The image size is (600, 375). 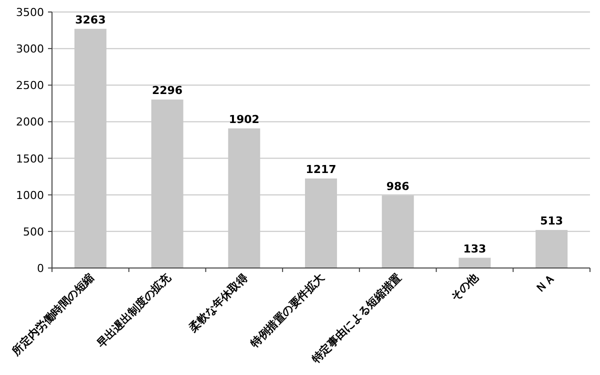 What do you see at coordinates (398, 186) in the screenshot?
I see `data-label: 986` at bounding box center [398, 186].